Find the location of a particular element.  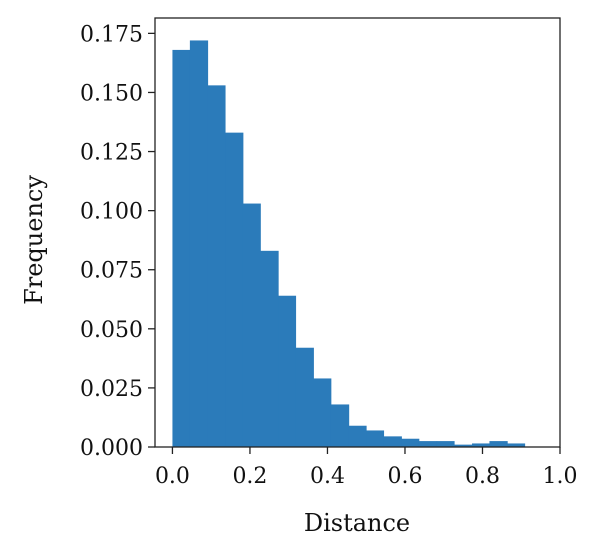

y-axis: 0.000 0.025 0.050 0.075 0.100 0.125 0.150 0.175 is located at coordinates (117, 241).